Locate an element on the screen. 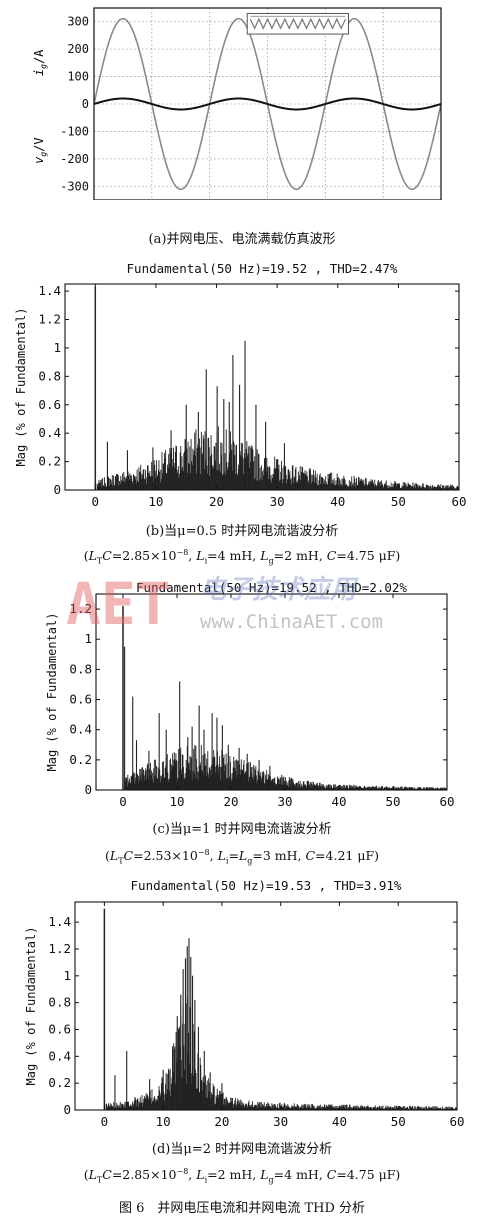  y-tick-label: -200 is located at coordinates (74, 159).